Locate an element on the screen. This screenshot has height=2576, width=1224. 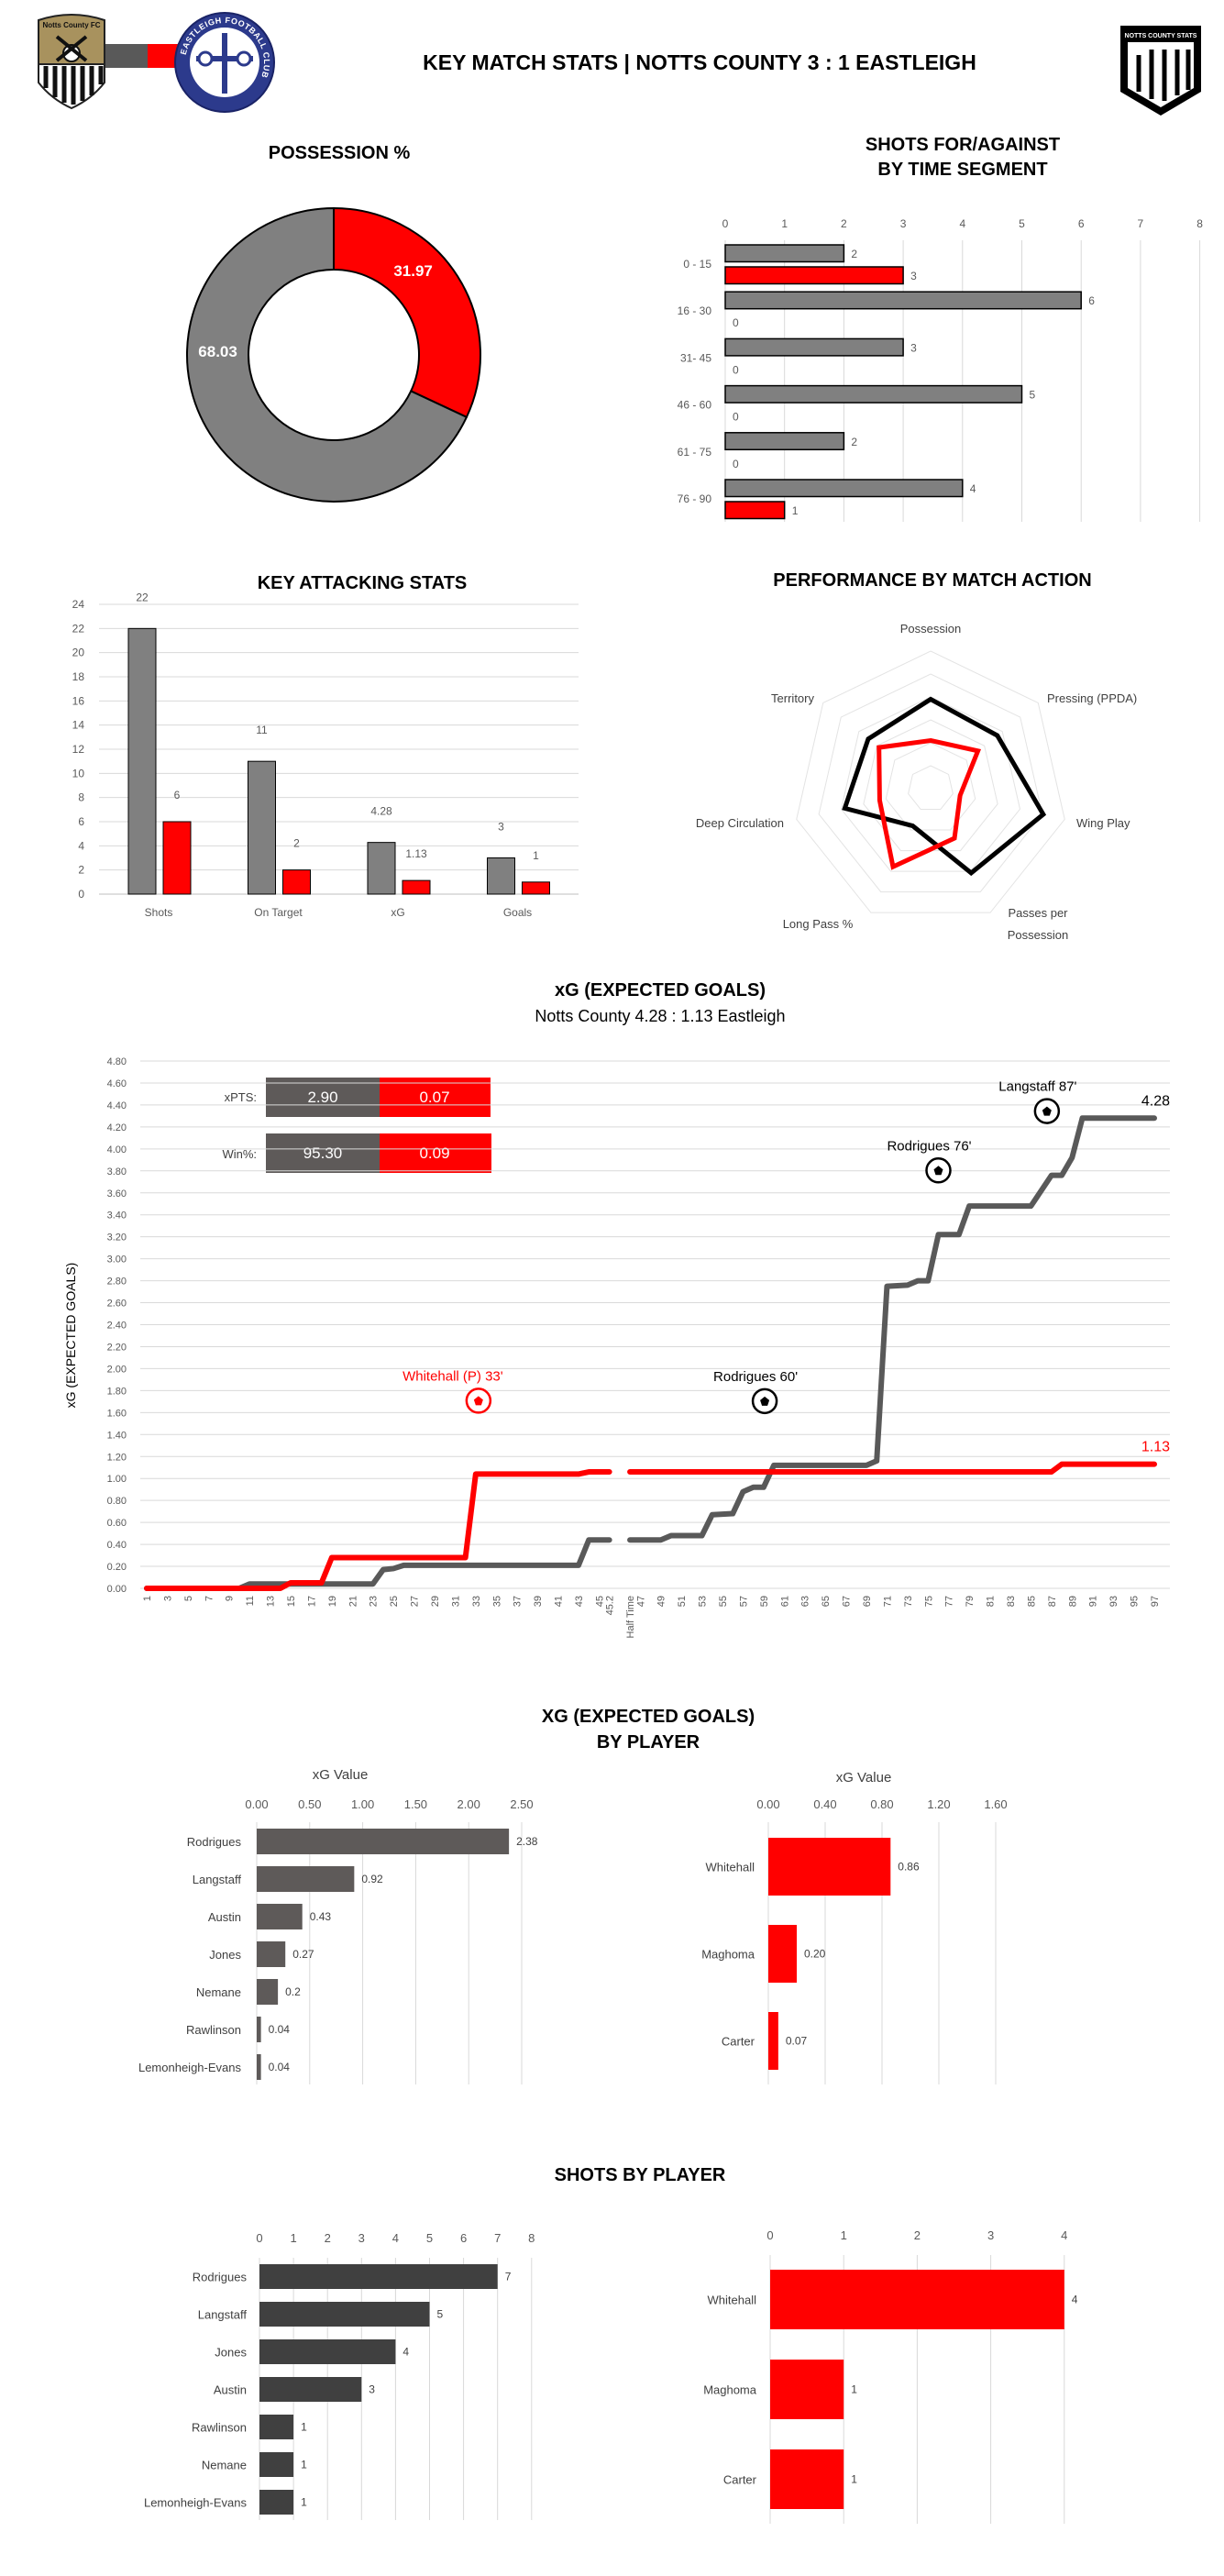
x-tick-label: 5 is located at coordinates (429, 2238).